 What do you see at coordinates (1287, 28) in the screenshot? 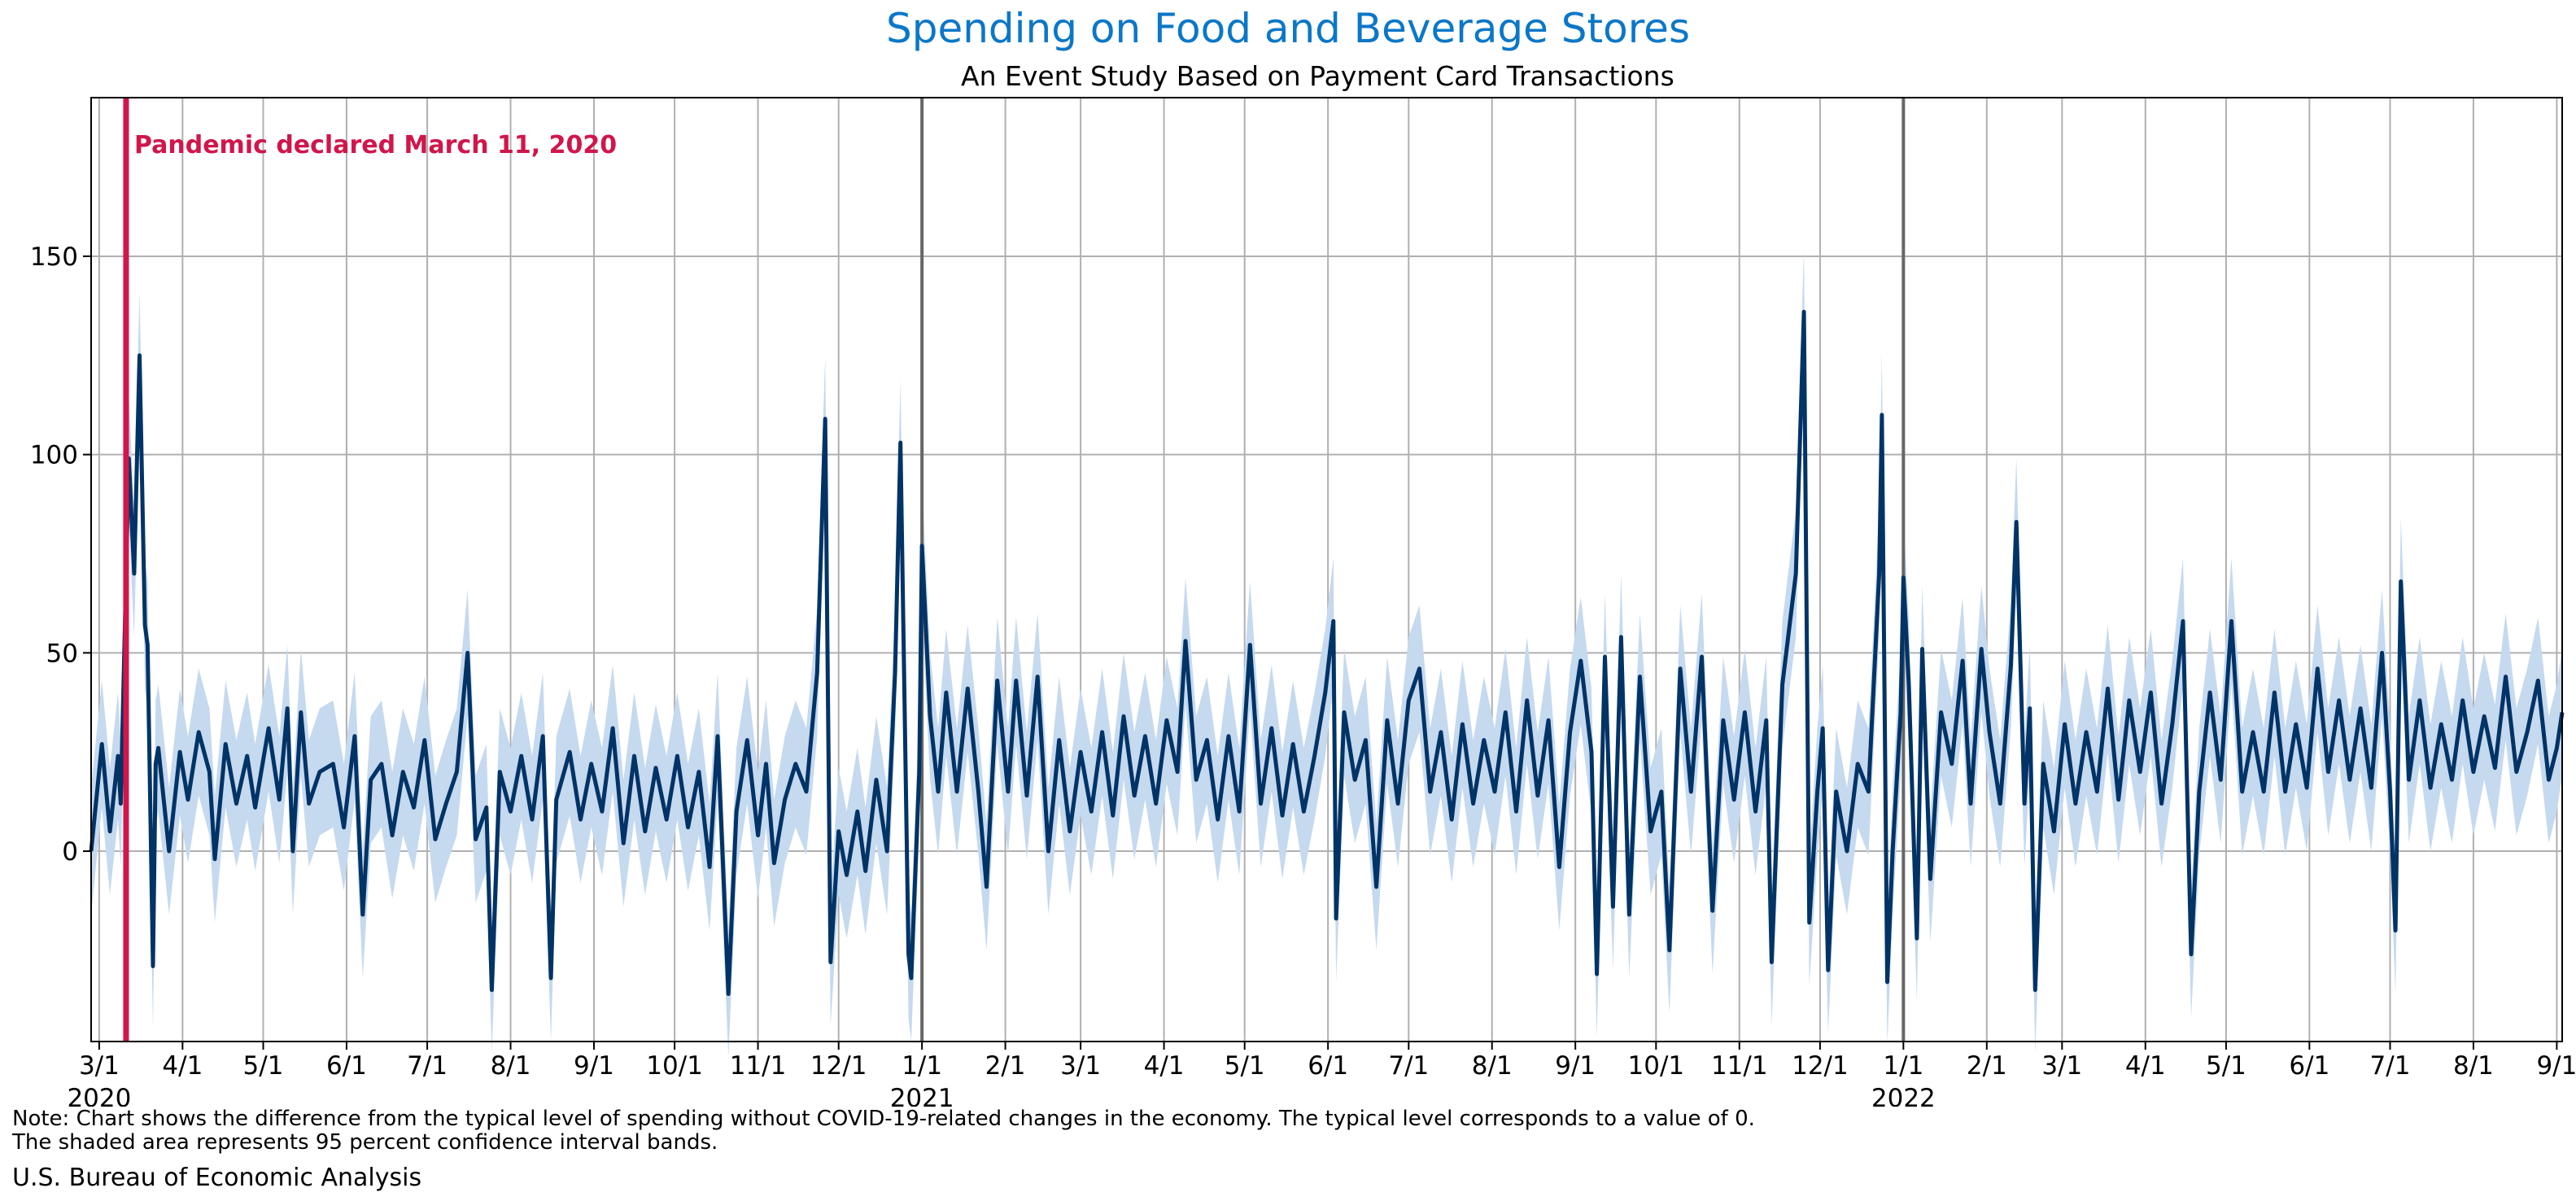
I see `chart-title: Spending on Food and Beverage Stores` at bounding box center [1287, 28].